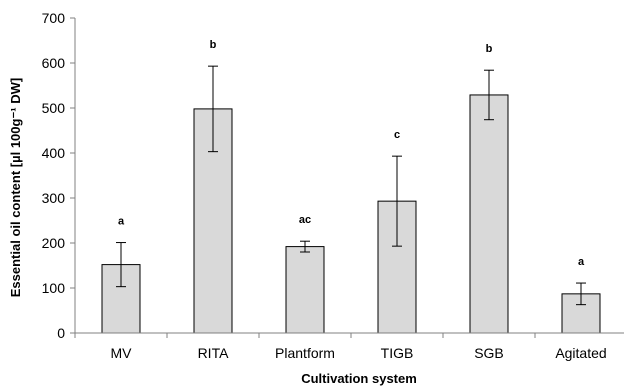  I want to click on x-axis-ticks: MV RITA Plantform TIGB SGB Agitated, so click(340, 347).